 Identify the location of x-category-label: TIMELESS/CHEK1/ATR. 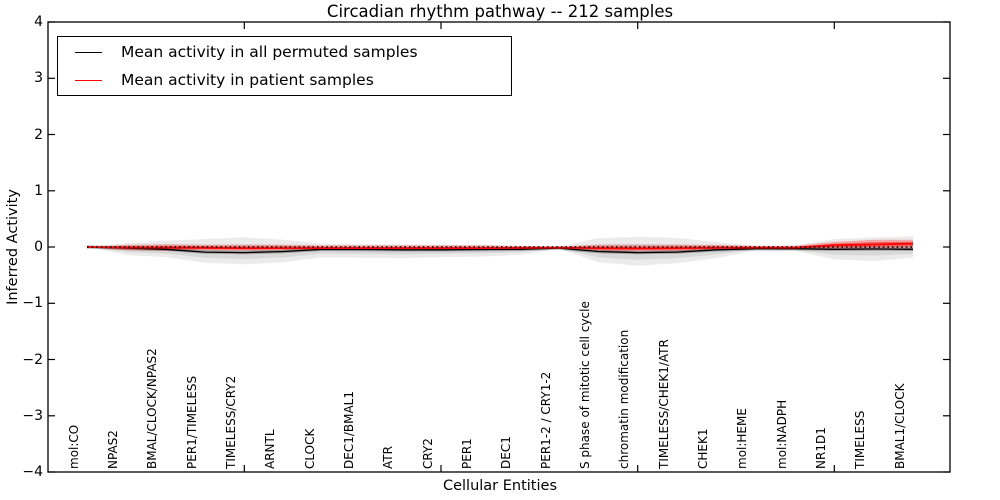
(663, 404).